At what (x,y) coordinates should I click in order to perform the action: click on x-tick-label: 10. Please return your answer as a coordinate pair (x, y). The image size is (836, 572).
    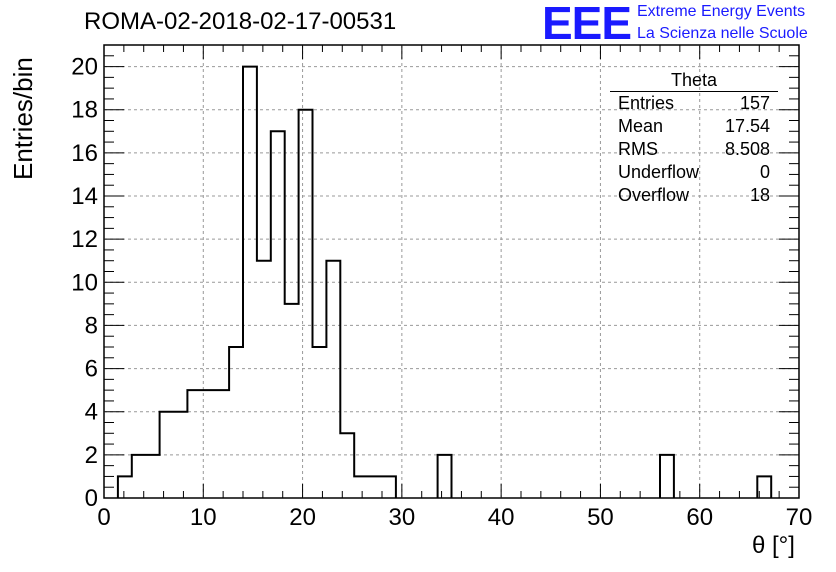
    Looking at the image, I should click on (203, 517).